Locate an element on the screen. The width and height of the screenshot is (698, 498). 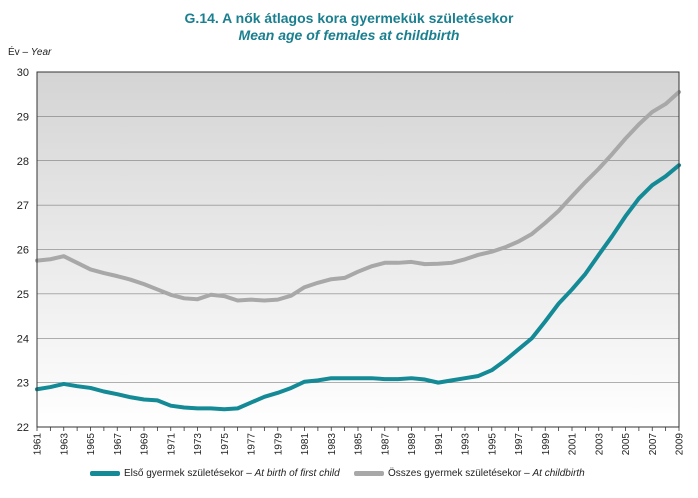
x-tick-label: 1997 is located at coordinates (519, 444).